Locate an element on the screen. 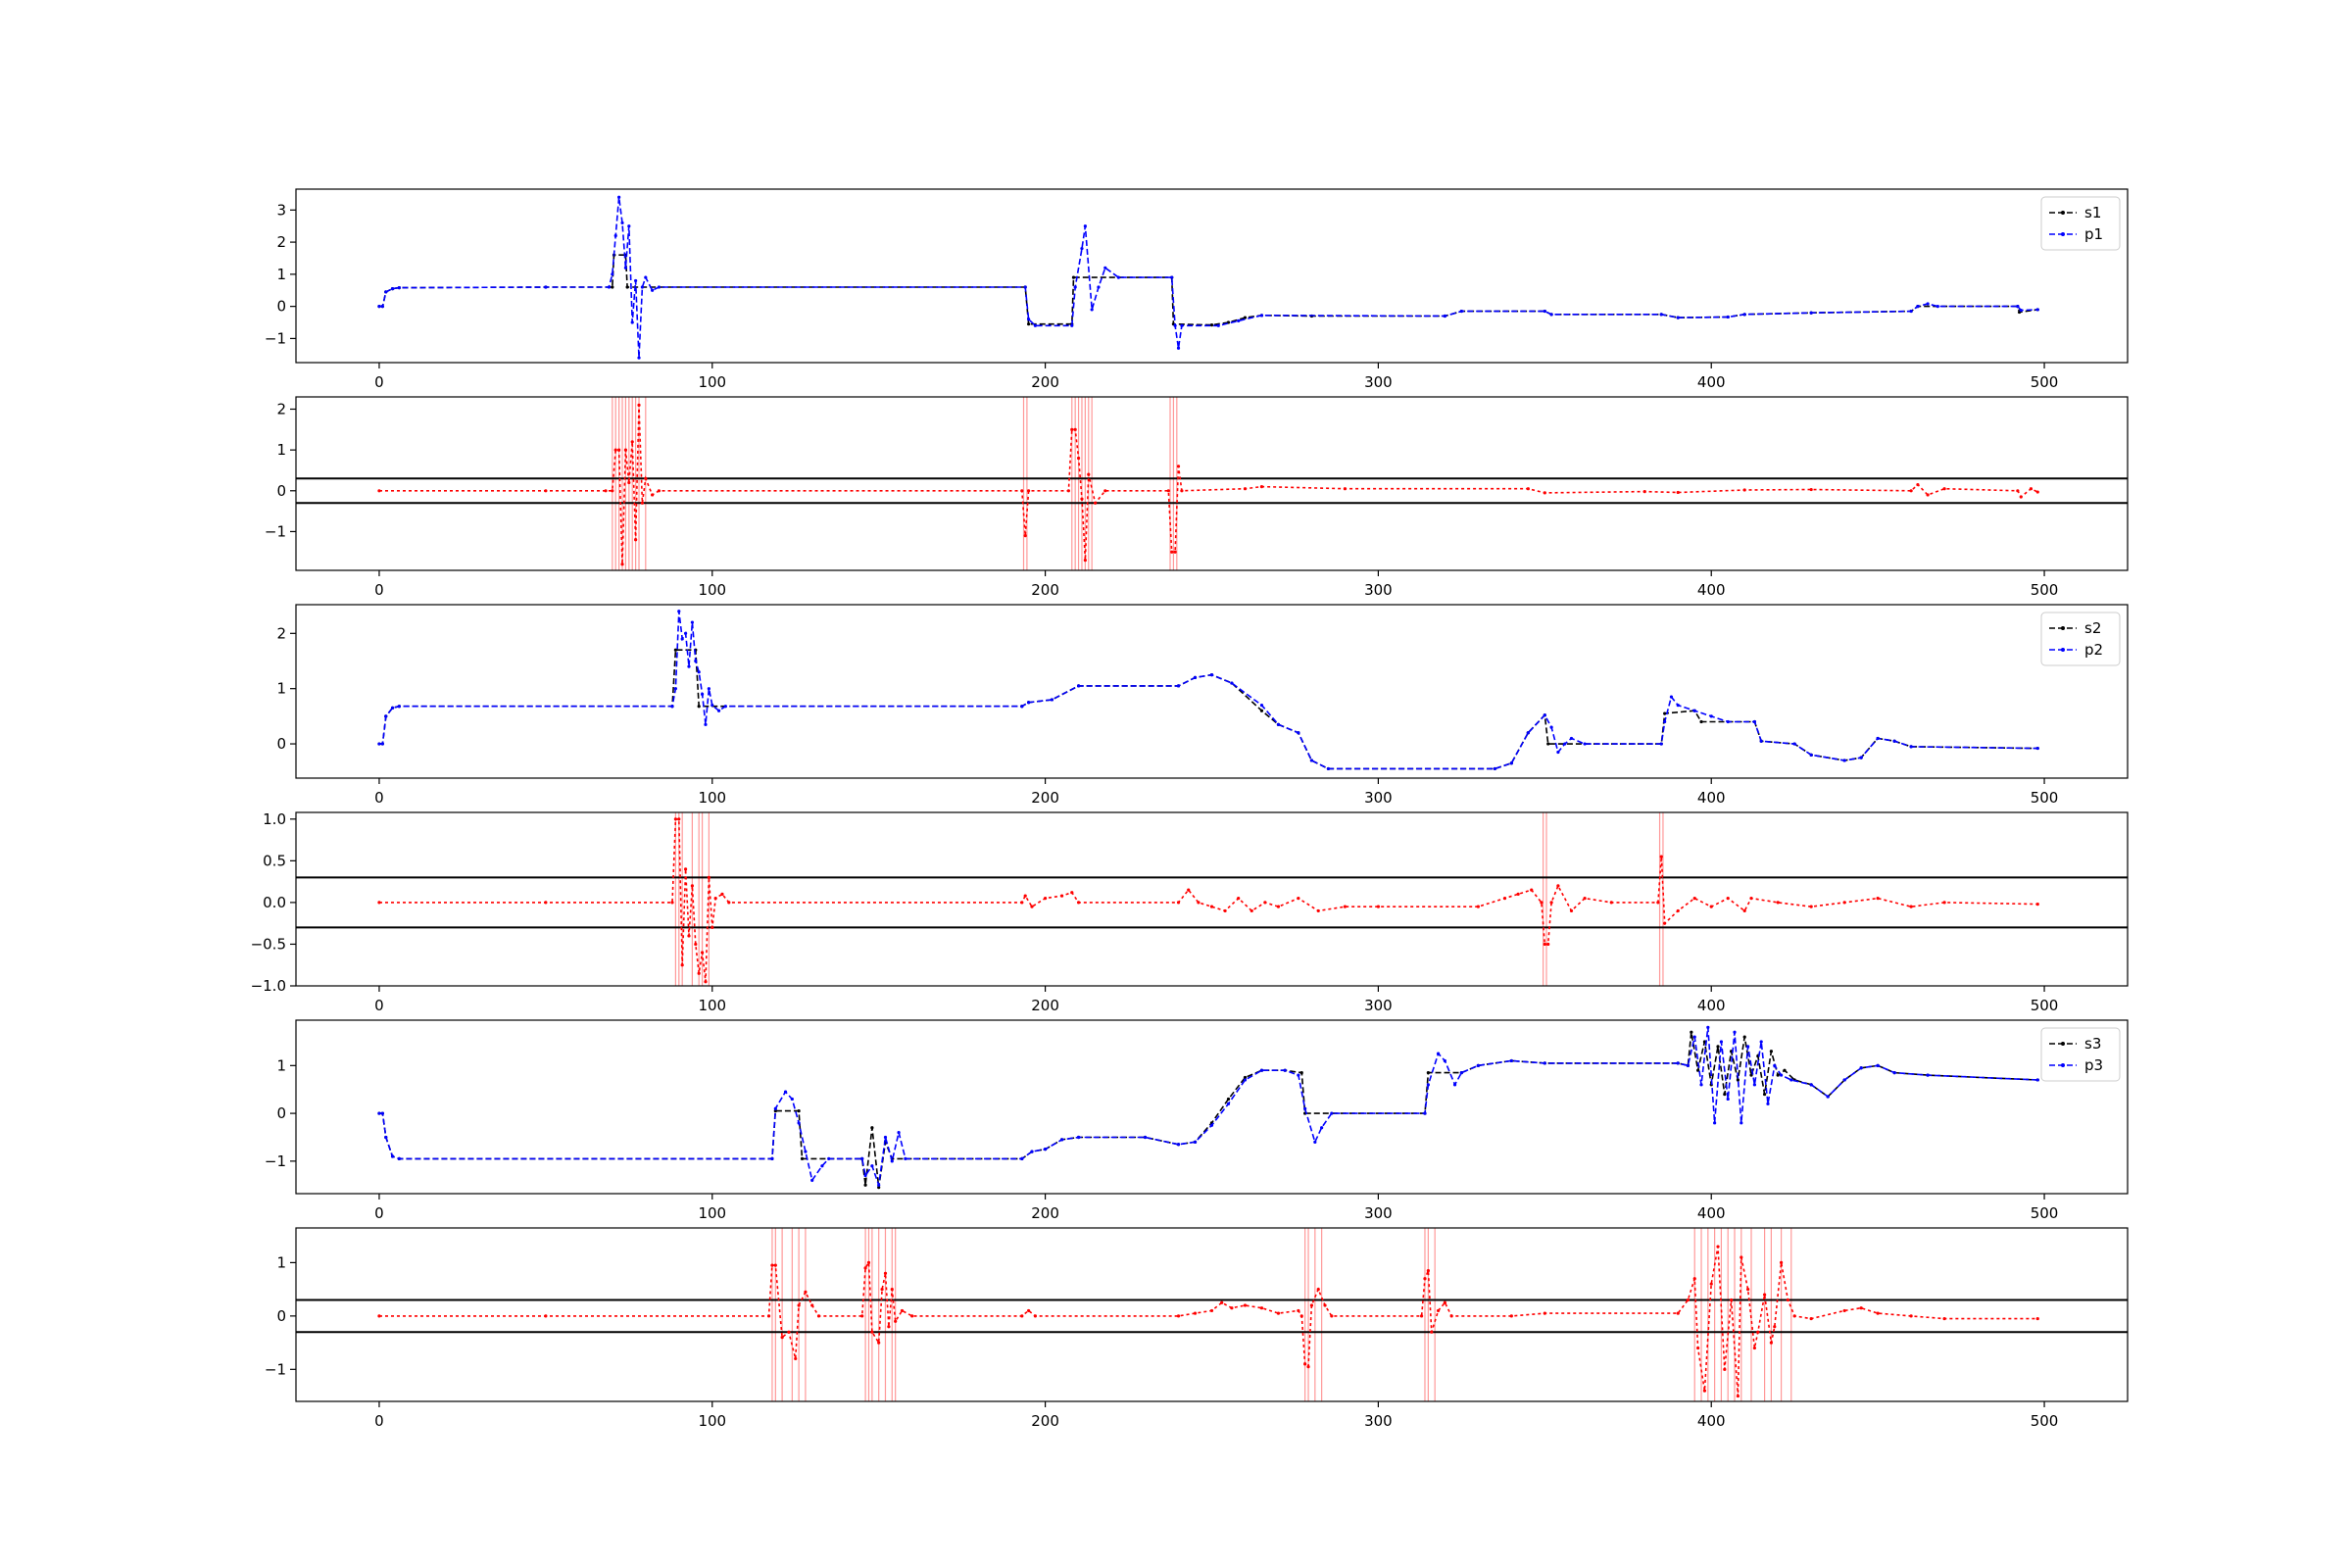 This screenshot has height=1568, width=2352. axes-frame is located at coordinates (1212, 899).